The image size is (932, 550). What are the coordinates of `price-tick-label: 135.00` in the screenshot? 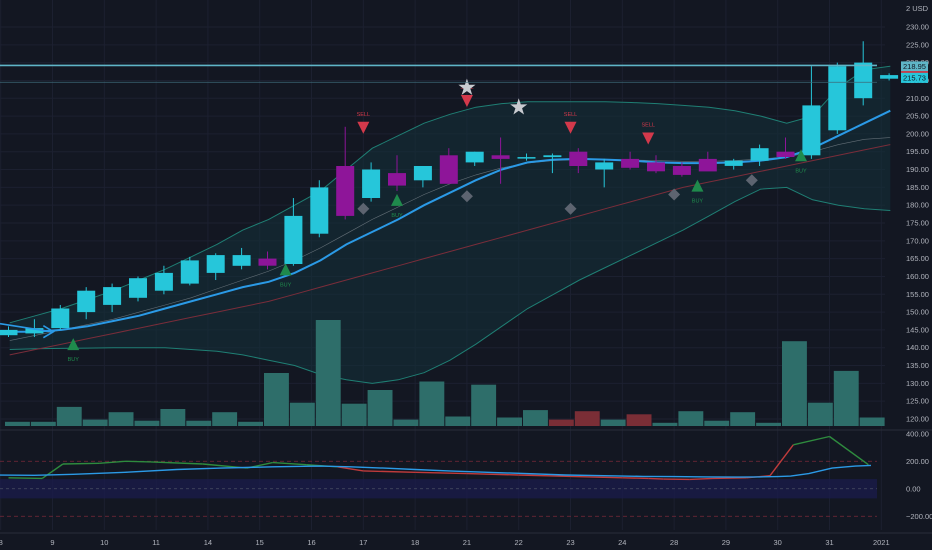 It's located at (917, 365).